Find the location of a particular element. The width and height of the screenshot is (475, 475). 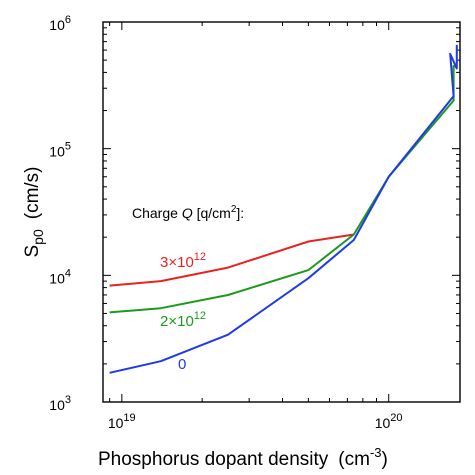

legend-title: Charge Q [q/cm2]: is located at coordinates (188, 212).